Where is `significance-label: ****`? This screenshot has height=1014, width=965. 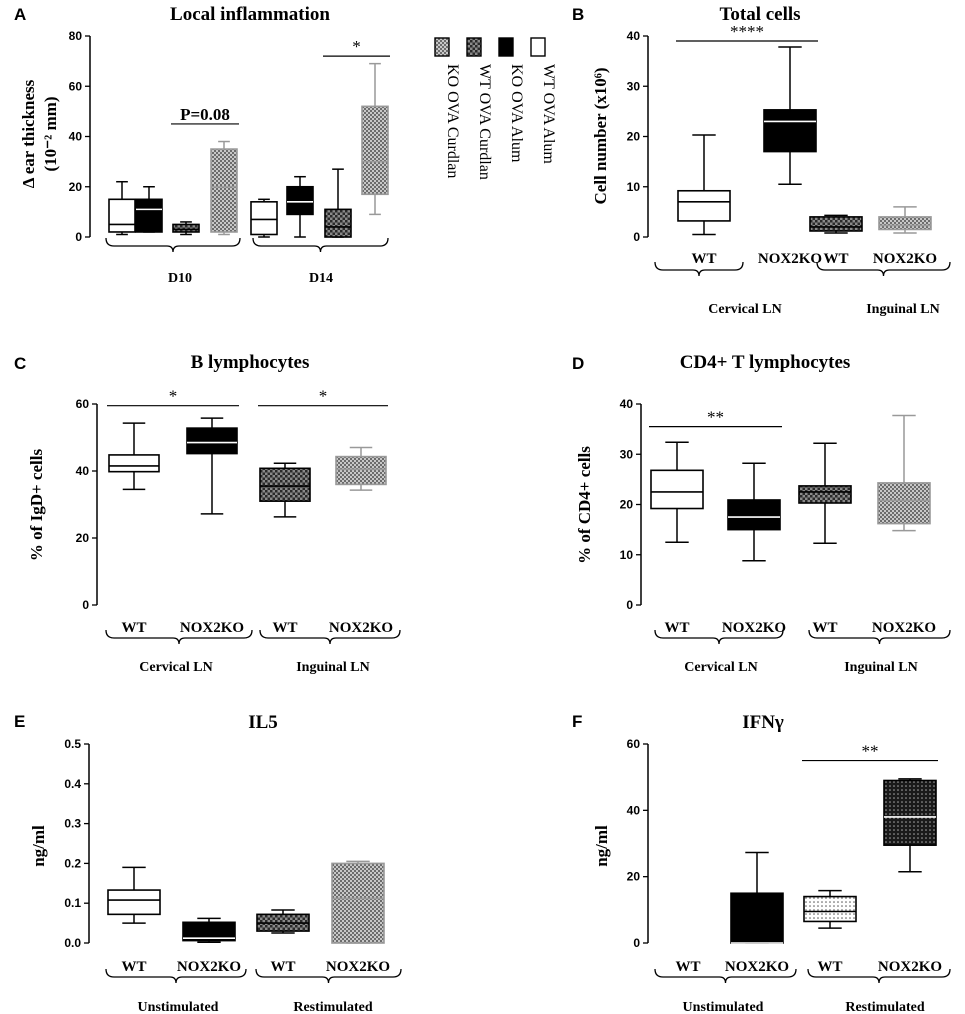 significance-label: **** is located at coordinates (747, 31).